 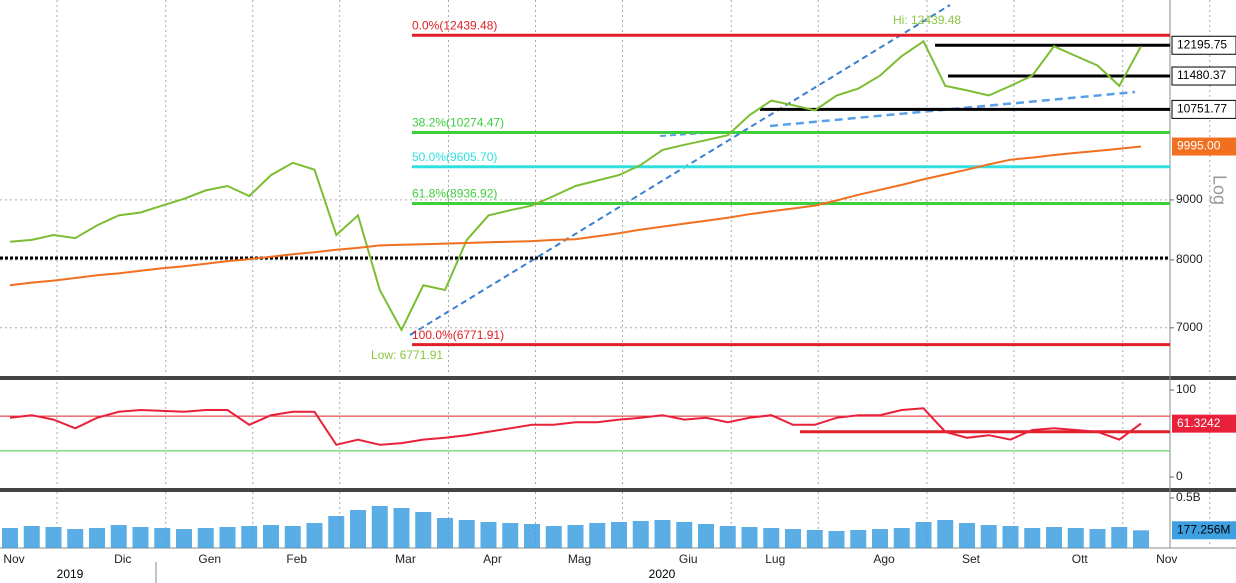 What do you see at coordinates (458, 335) in the screenshot?
I see `level-label: 100.0%(6771.91)` at bounding box center [458, 335].